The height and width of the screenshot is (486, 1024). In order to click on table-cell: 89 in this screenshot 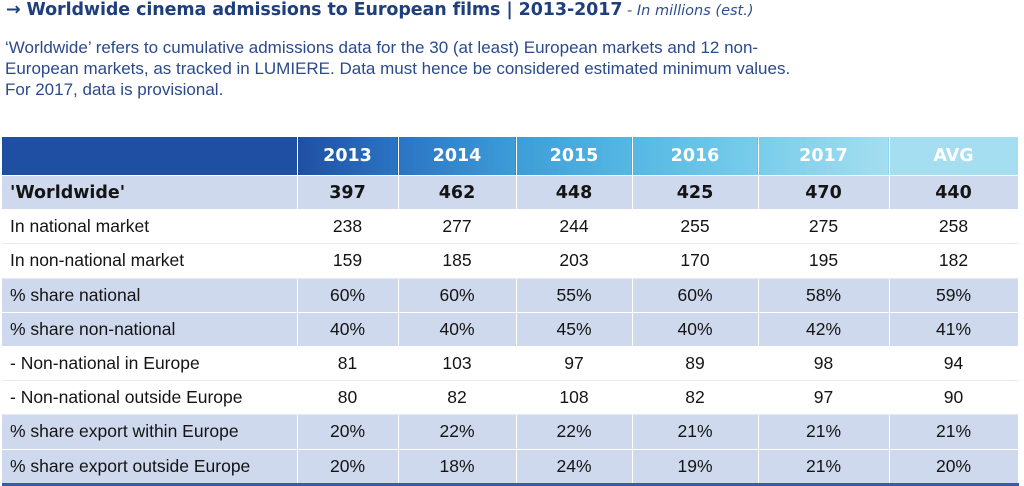, I will do `click(695, 364)`.